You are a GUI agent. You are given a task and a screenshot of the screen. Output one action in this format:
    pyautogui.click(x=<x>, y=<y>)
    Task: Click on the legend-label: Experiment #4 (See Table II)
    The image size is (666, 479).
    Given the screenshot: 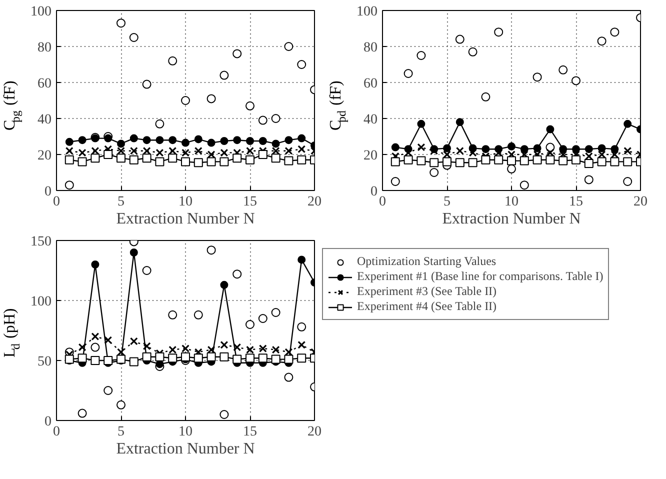 What is the action you would take?
    pyautogui.click(x=427, y=306)
    